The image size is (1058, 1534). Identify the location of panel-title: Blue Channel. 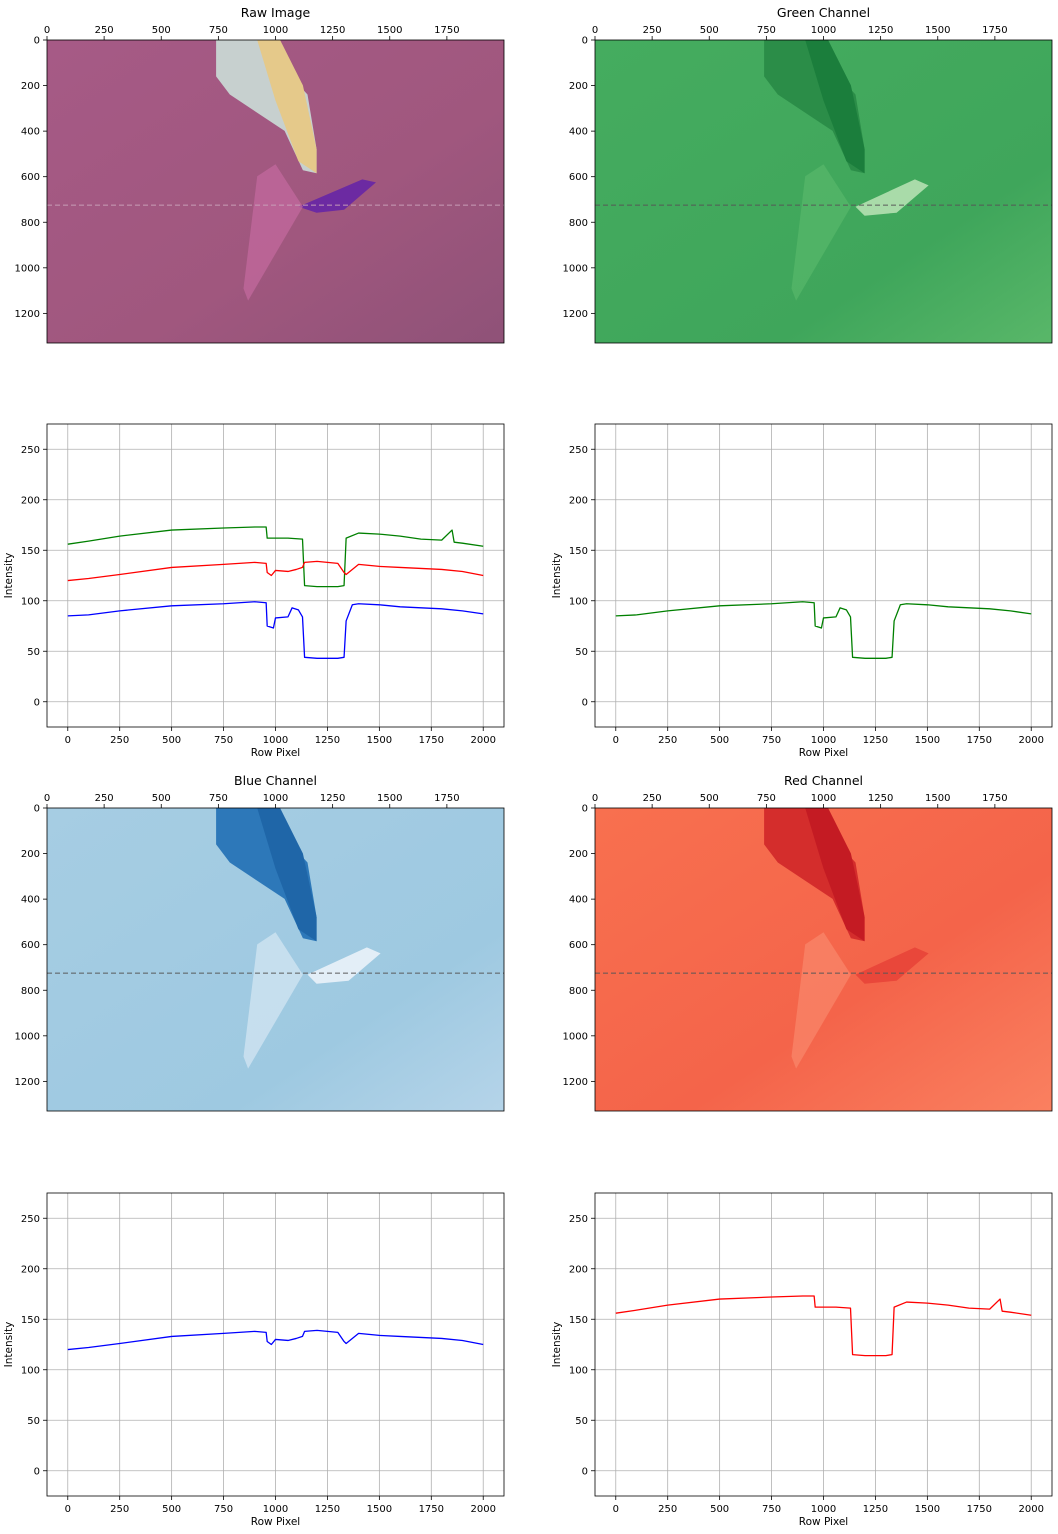
(275, 780).